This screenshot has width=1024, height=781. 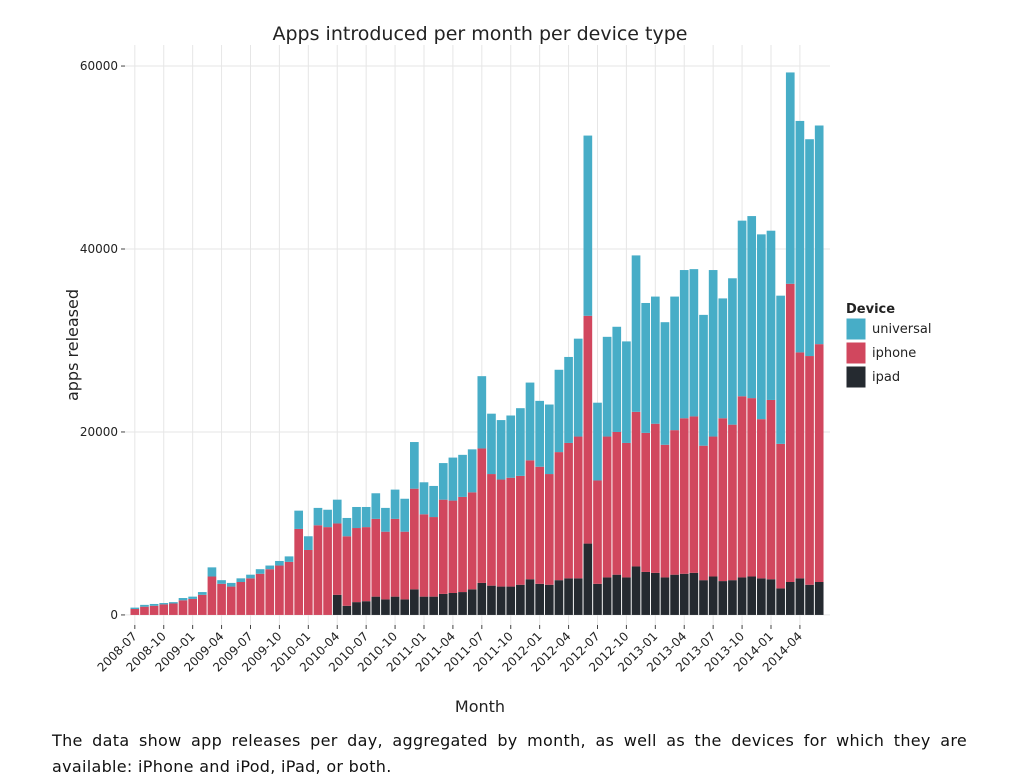 I want to click on legend-label: universal, so click(x=901, y=329).